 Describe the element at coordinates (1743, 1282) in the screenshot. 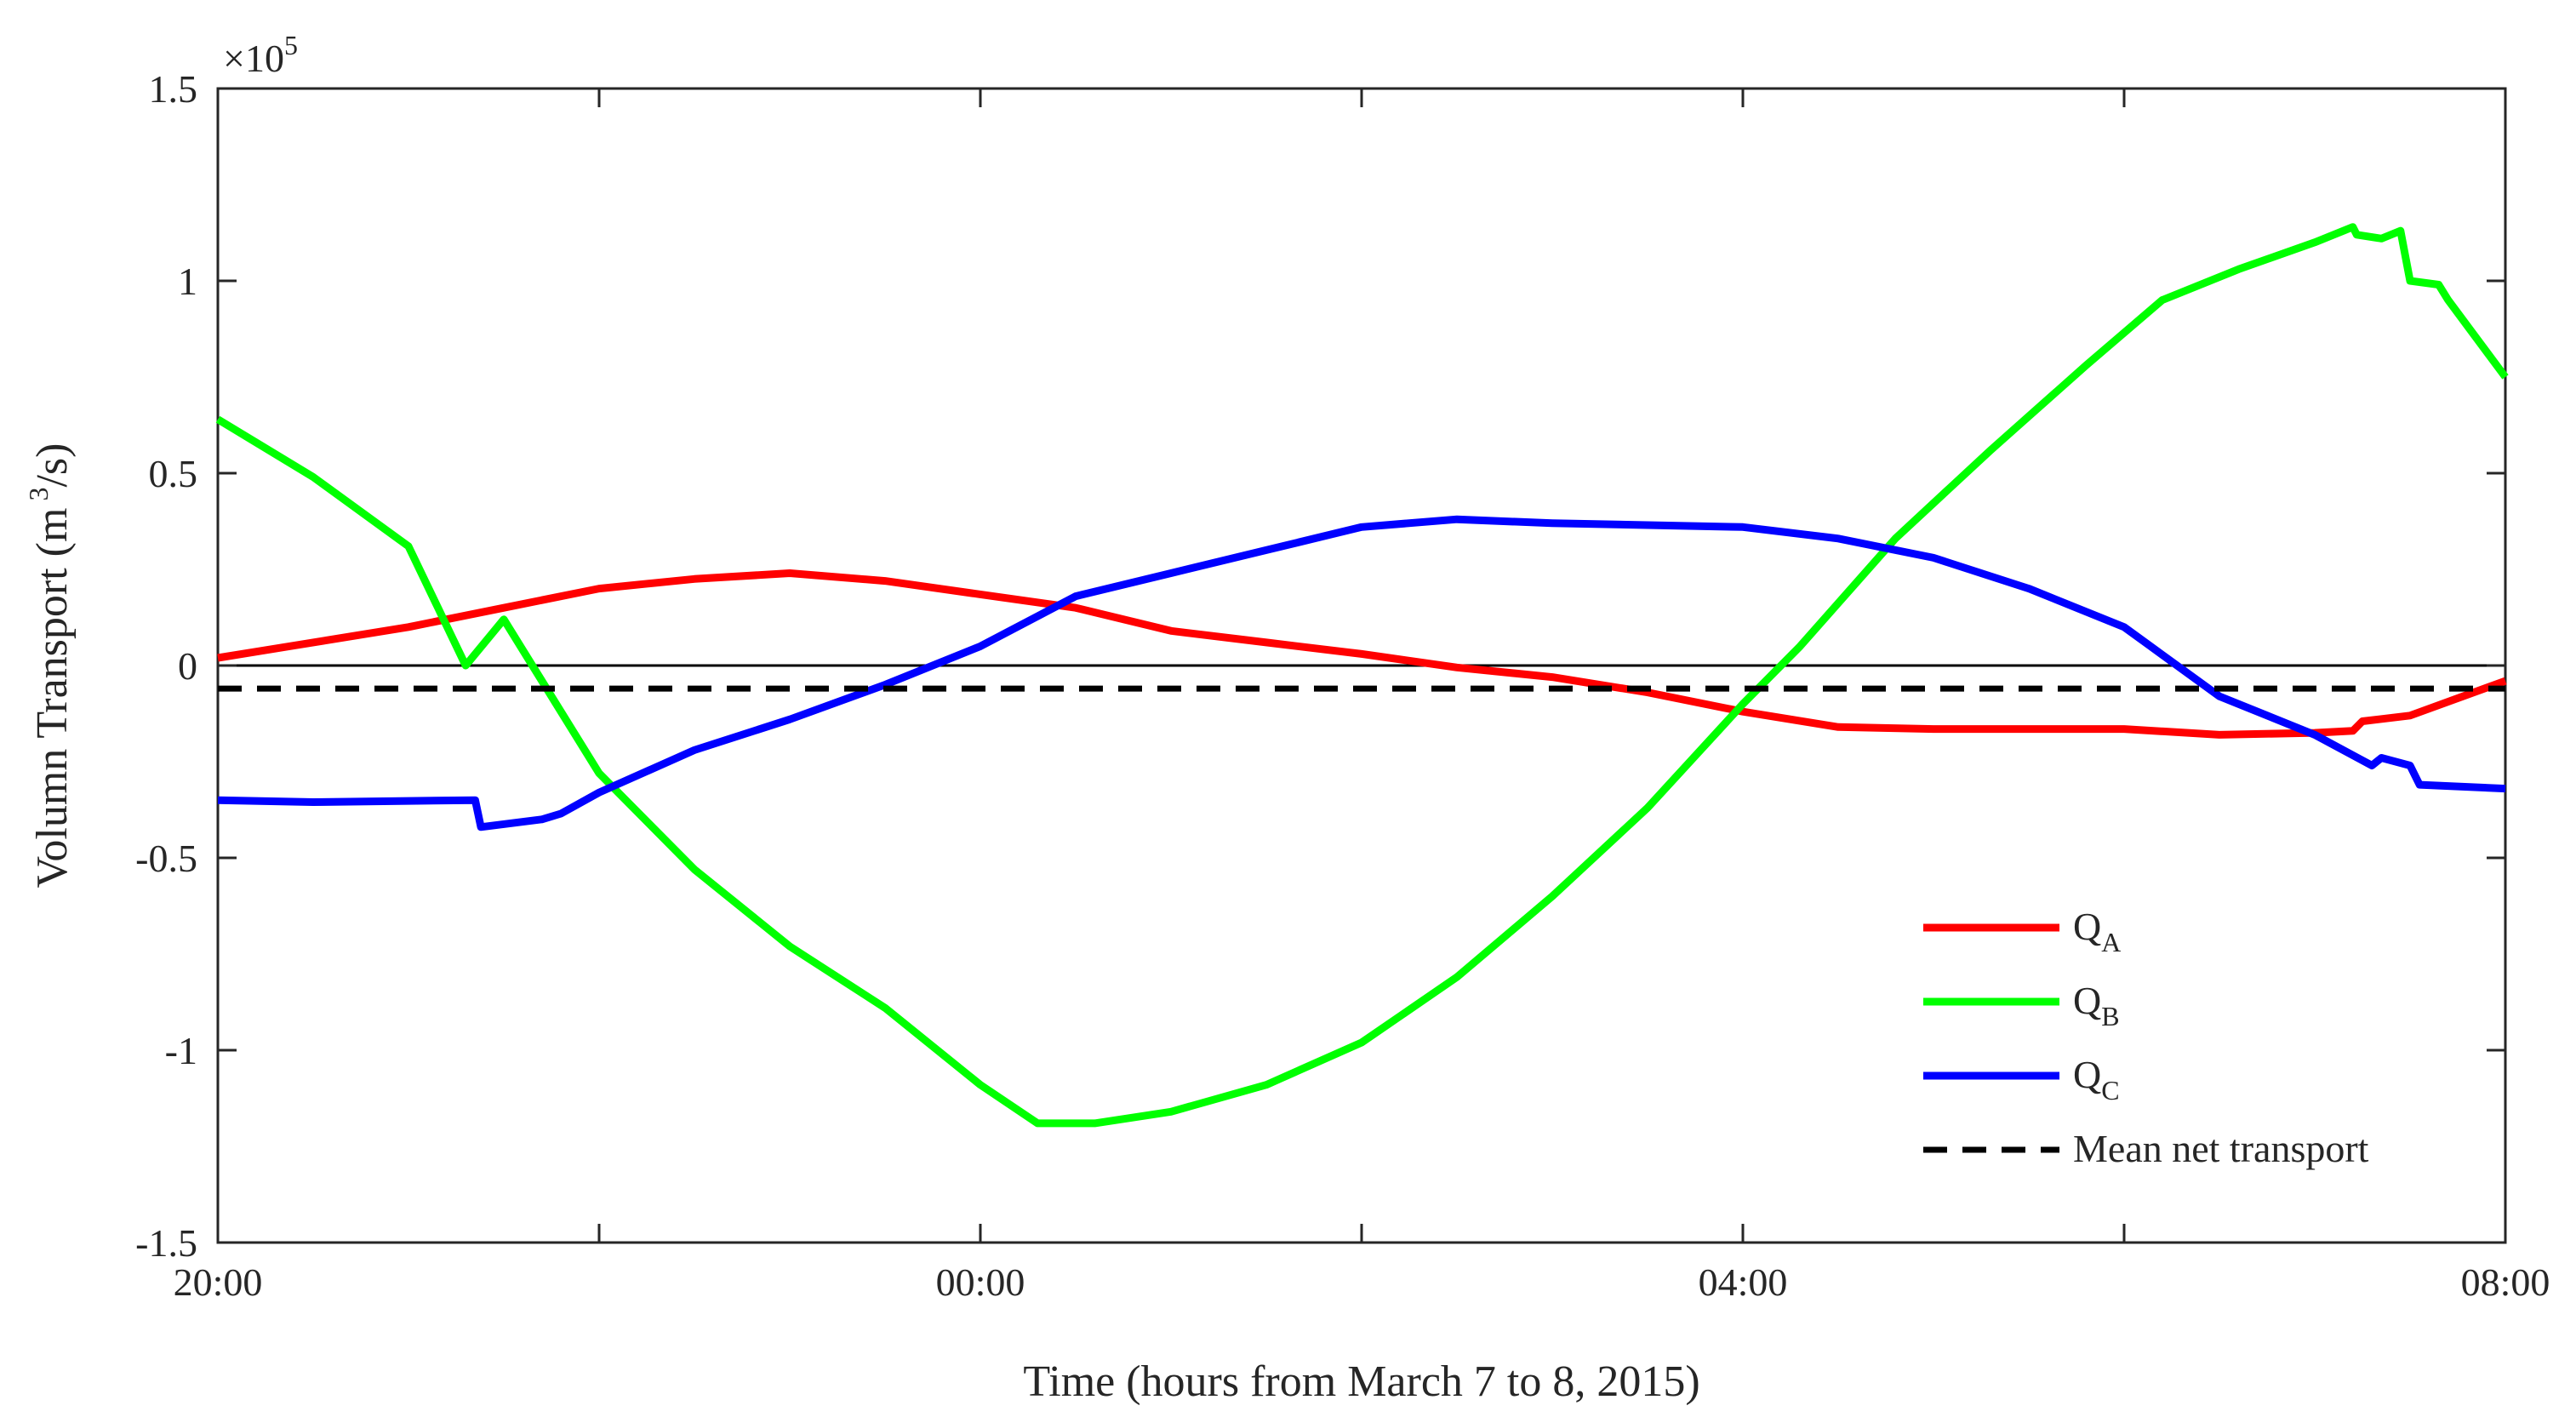

I see `x-tick-label: 04:00` at that location.